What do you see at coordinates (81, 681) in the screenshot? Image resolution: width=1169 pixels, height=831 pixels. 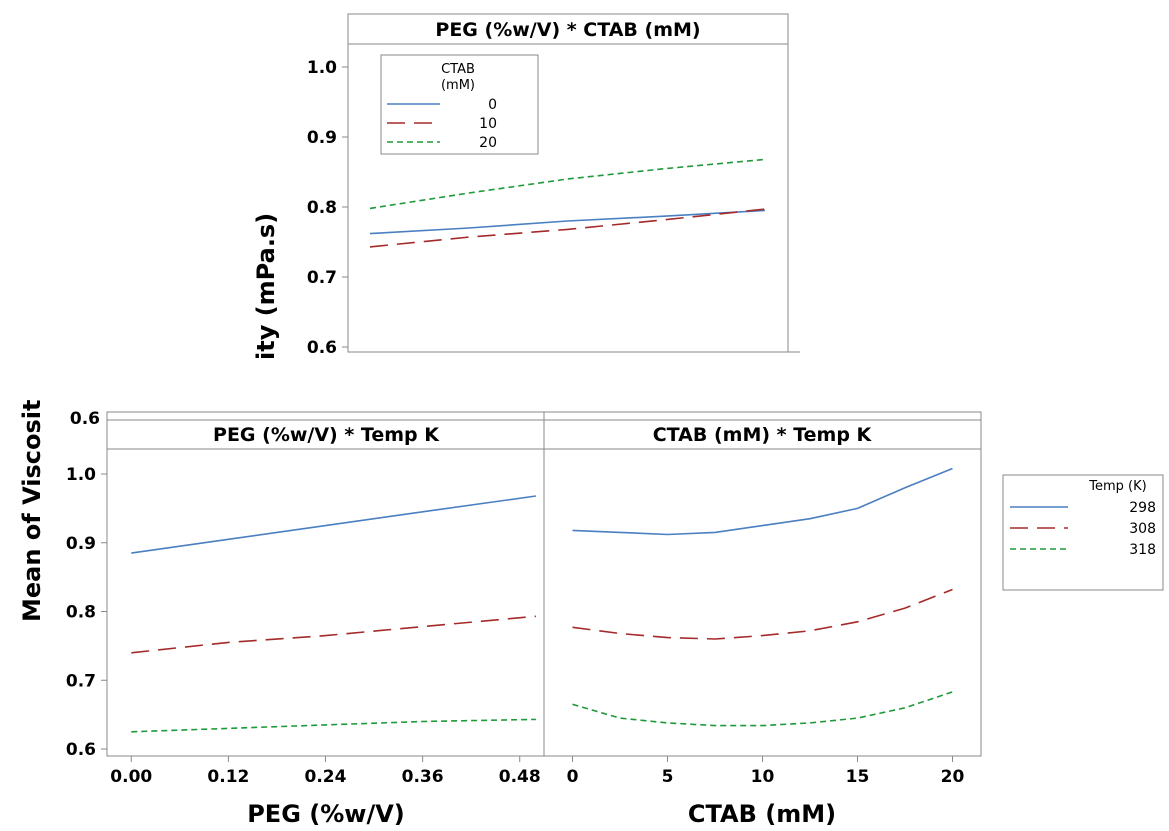 I see `bottom-ytick-label: 0.7` at bounding box center [81, 681].